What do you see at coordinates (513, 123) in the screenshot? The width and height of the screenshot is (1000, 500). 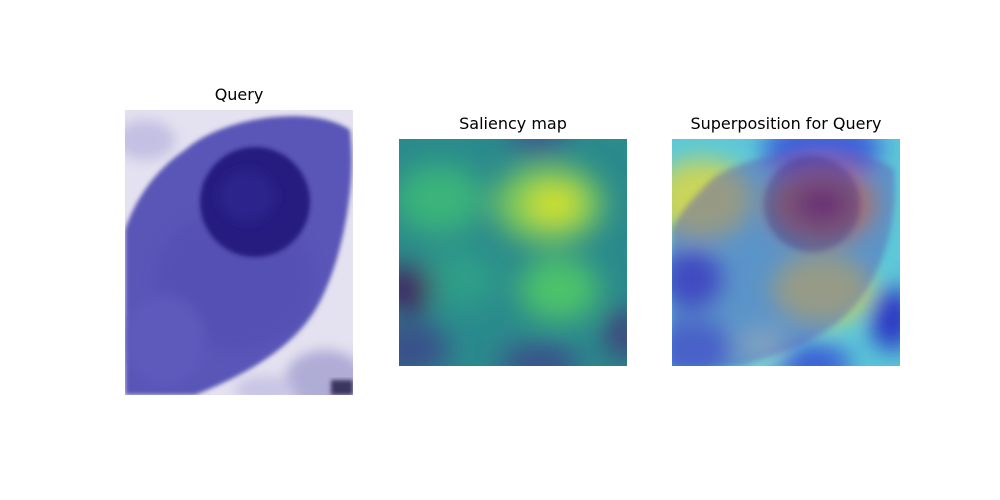 I see `saliency-title: Saliency map` at bounding box center [513, 123].